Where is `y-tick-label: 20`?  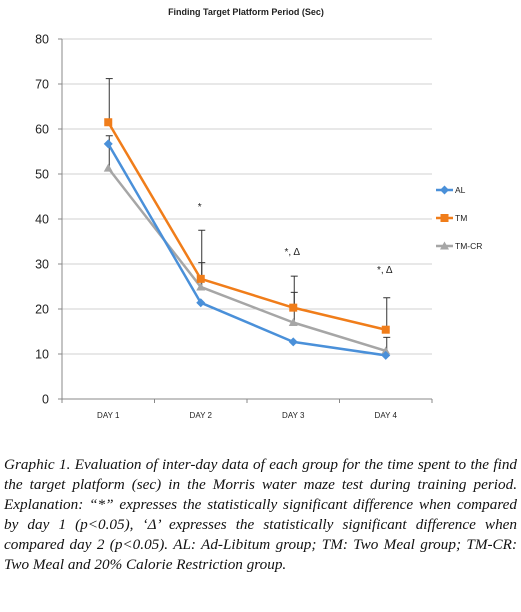 y-tick-label: 20 is located at coordinates (42, 310).